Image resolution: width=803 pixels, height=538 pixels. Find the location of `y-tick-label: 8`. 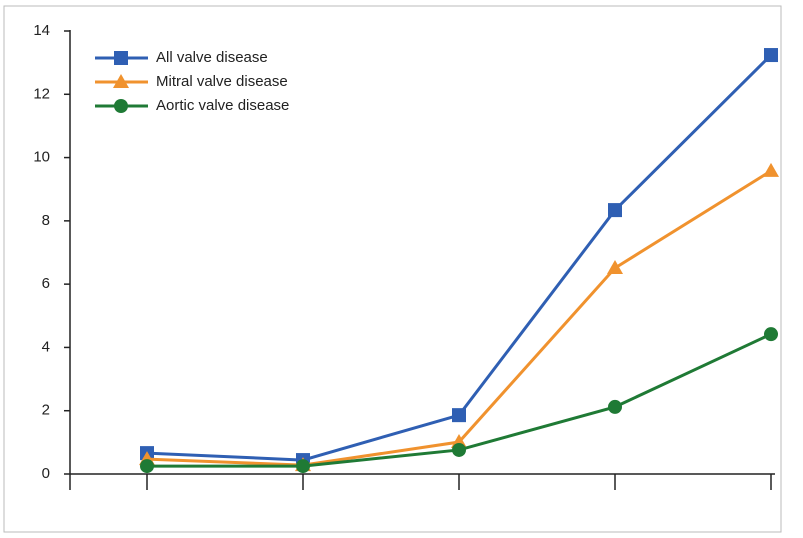

y-tick-label: 8 is located at coordinates (46, 220).